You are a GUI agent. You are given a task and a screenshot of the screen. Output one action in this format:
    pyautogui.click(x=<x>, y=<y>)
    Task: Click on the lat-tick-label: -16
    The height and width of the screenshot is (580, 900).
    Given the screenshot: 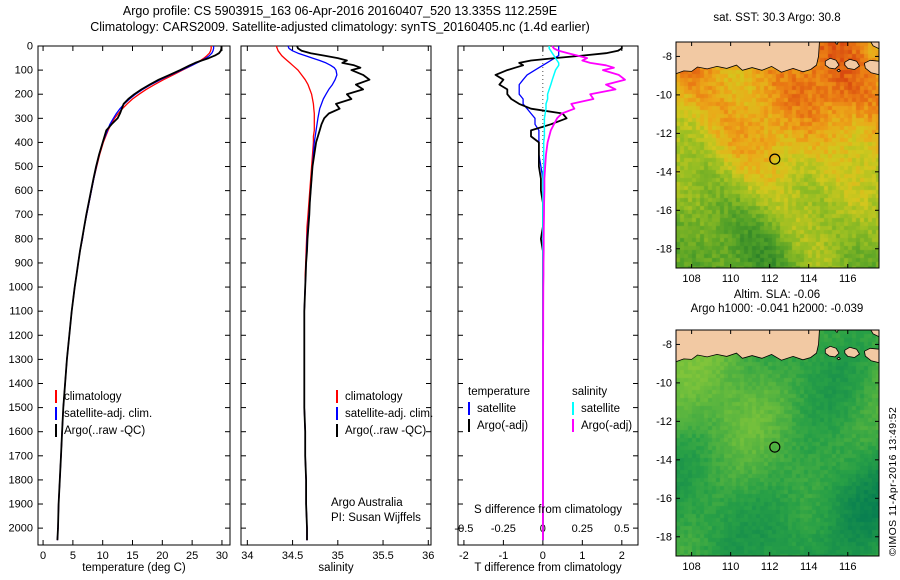 What is the action you would take?
    pyautogui.click(x=664, y=499)
    